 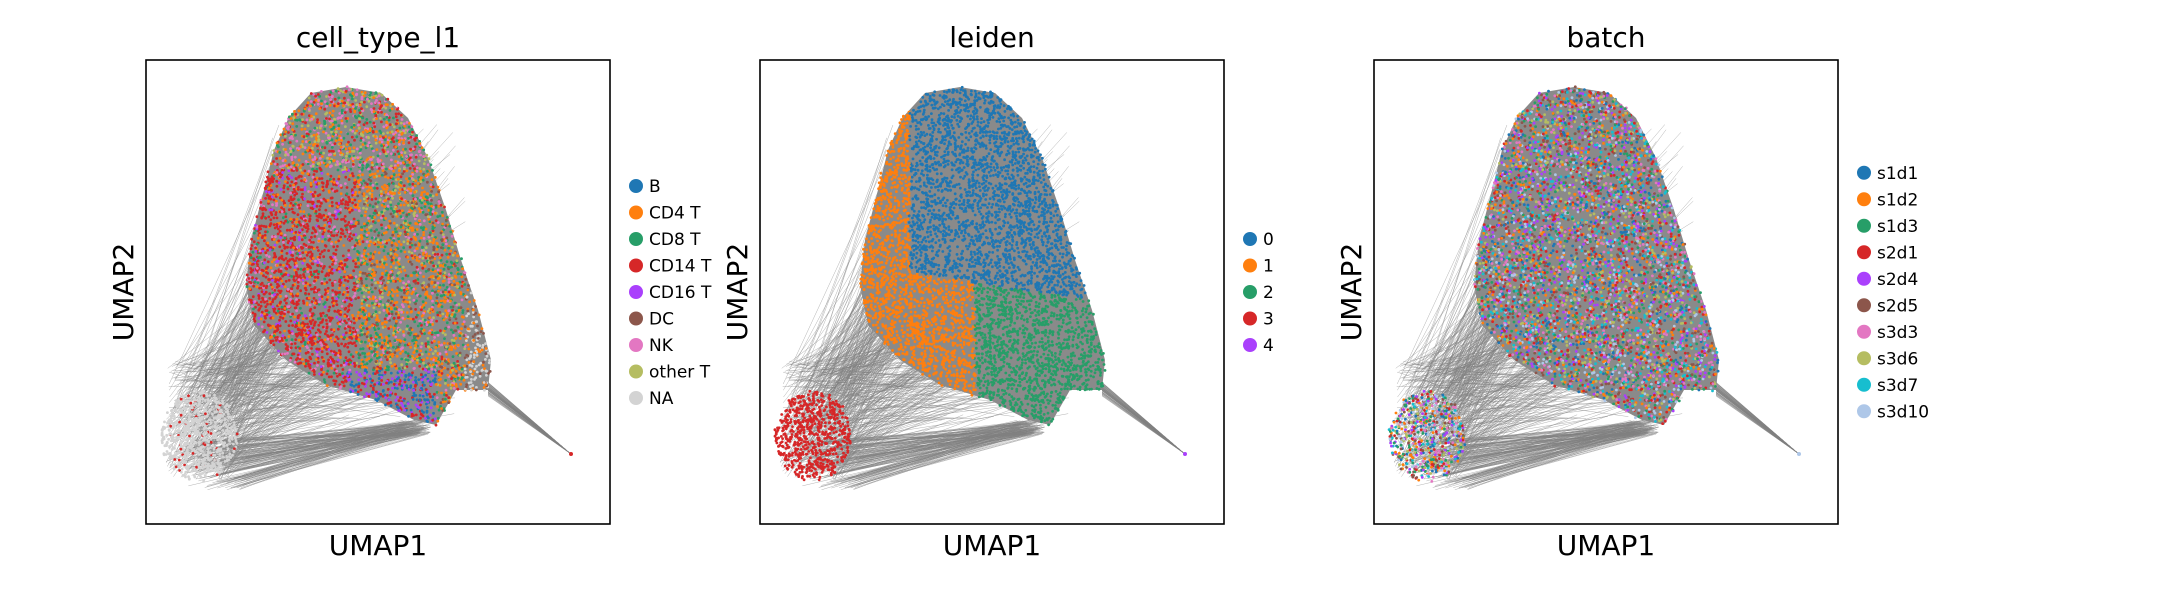 What do you see at coordinates (529, 420) in the screenshot?
I see `graph-edge` at bounding box center [529, 420].